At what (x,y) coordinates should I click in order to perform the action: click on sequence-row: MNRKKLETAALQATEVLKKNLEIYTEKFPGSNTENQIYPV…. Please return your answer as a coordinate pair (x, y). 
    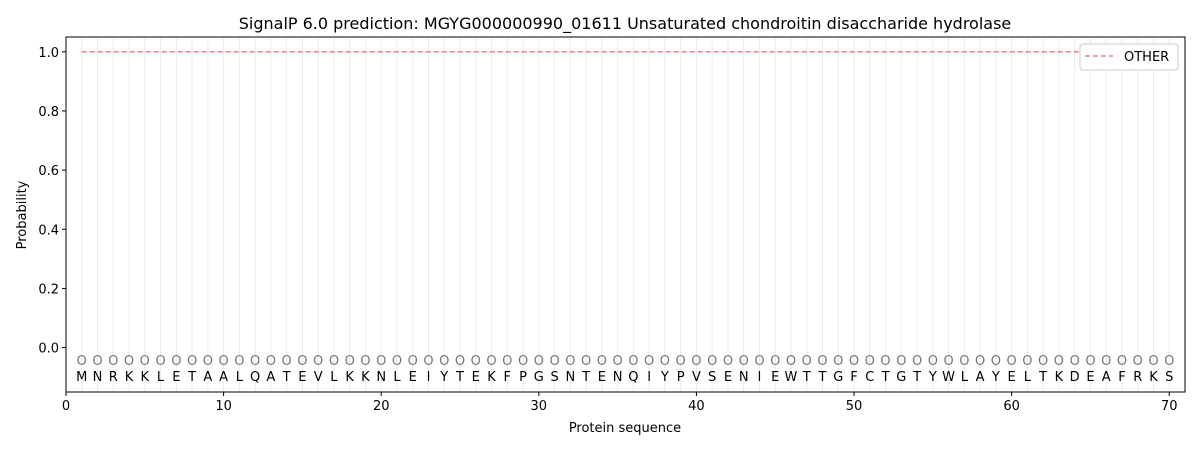
    Looking at the image, I should click on (624, 377).